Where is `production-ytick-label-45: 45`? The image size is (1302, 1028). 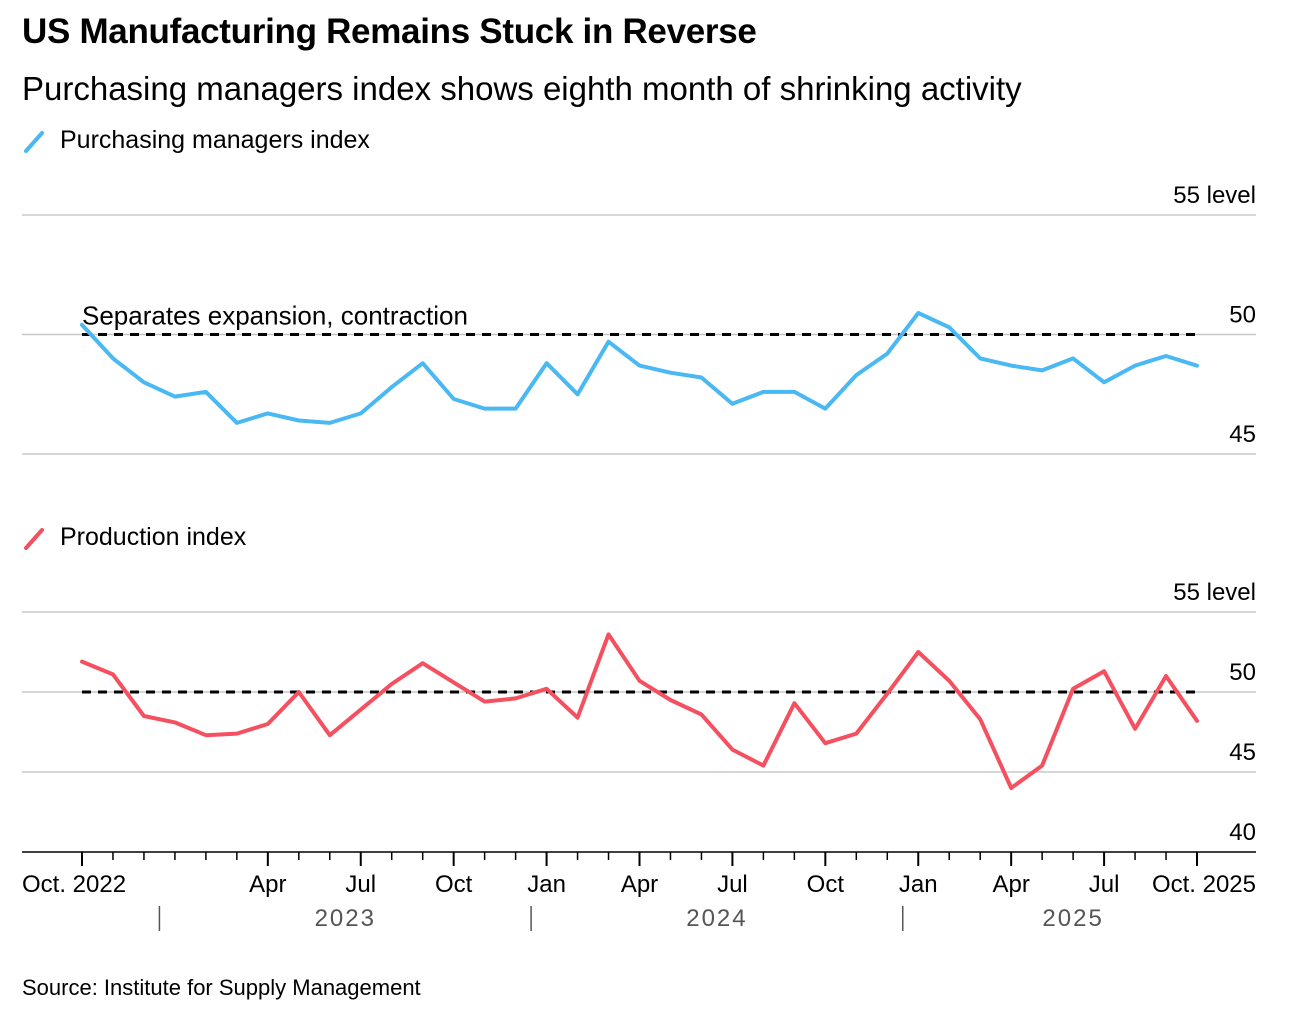 production-ytick-label-45: 45 is located at coordinates (1242, 752).